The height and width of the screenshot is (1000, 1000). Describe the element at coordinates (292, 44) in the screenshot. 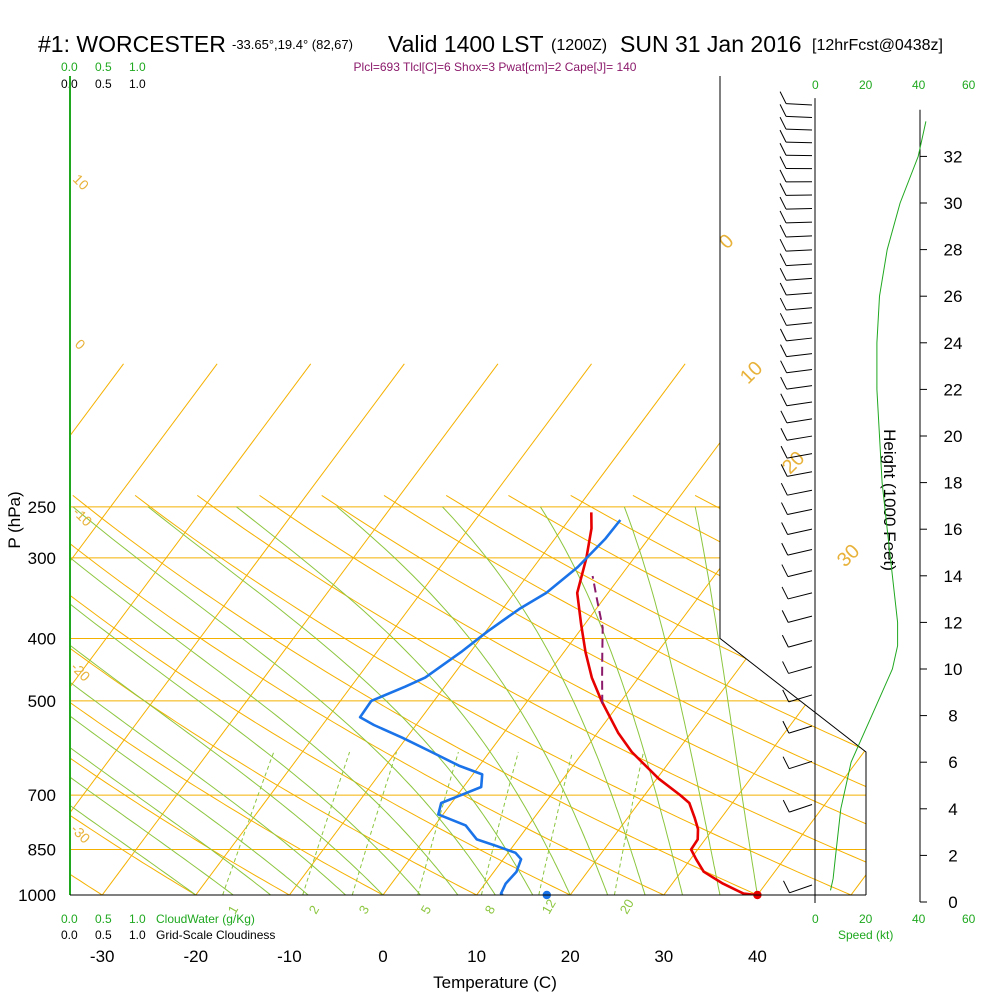

I see `title-coords: -33.65°,19.4° (82,67)` at that location.